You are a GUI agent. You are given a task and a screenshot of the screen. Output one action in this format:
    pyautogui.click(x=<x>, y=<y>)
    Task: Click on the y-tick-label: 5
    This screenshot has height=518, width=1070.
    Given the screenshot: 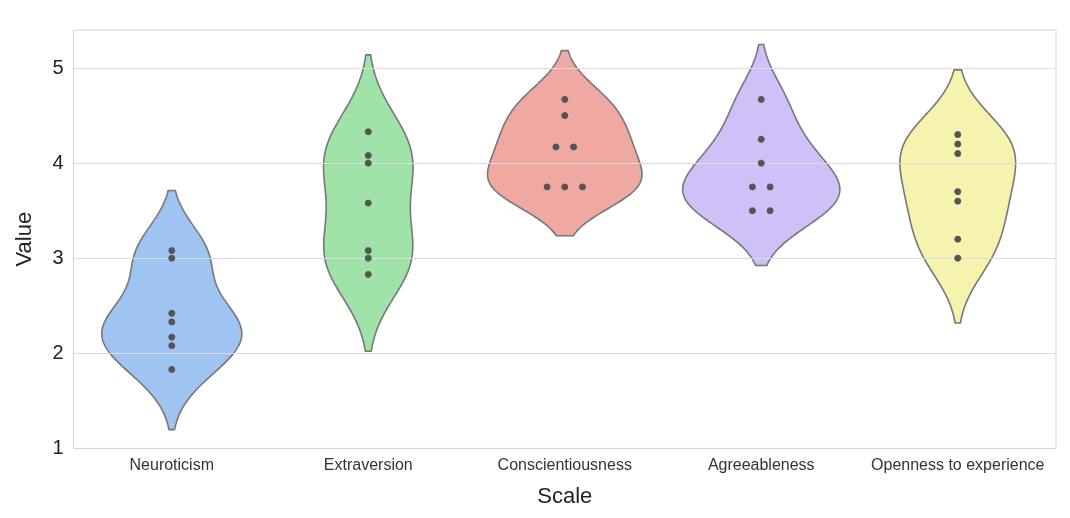 What is the action you would take?
    pyautogui.click(x=58, y=66)
    